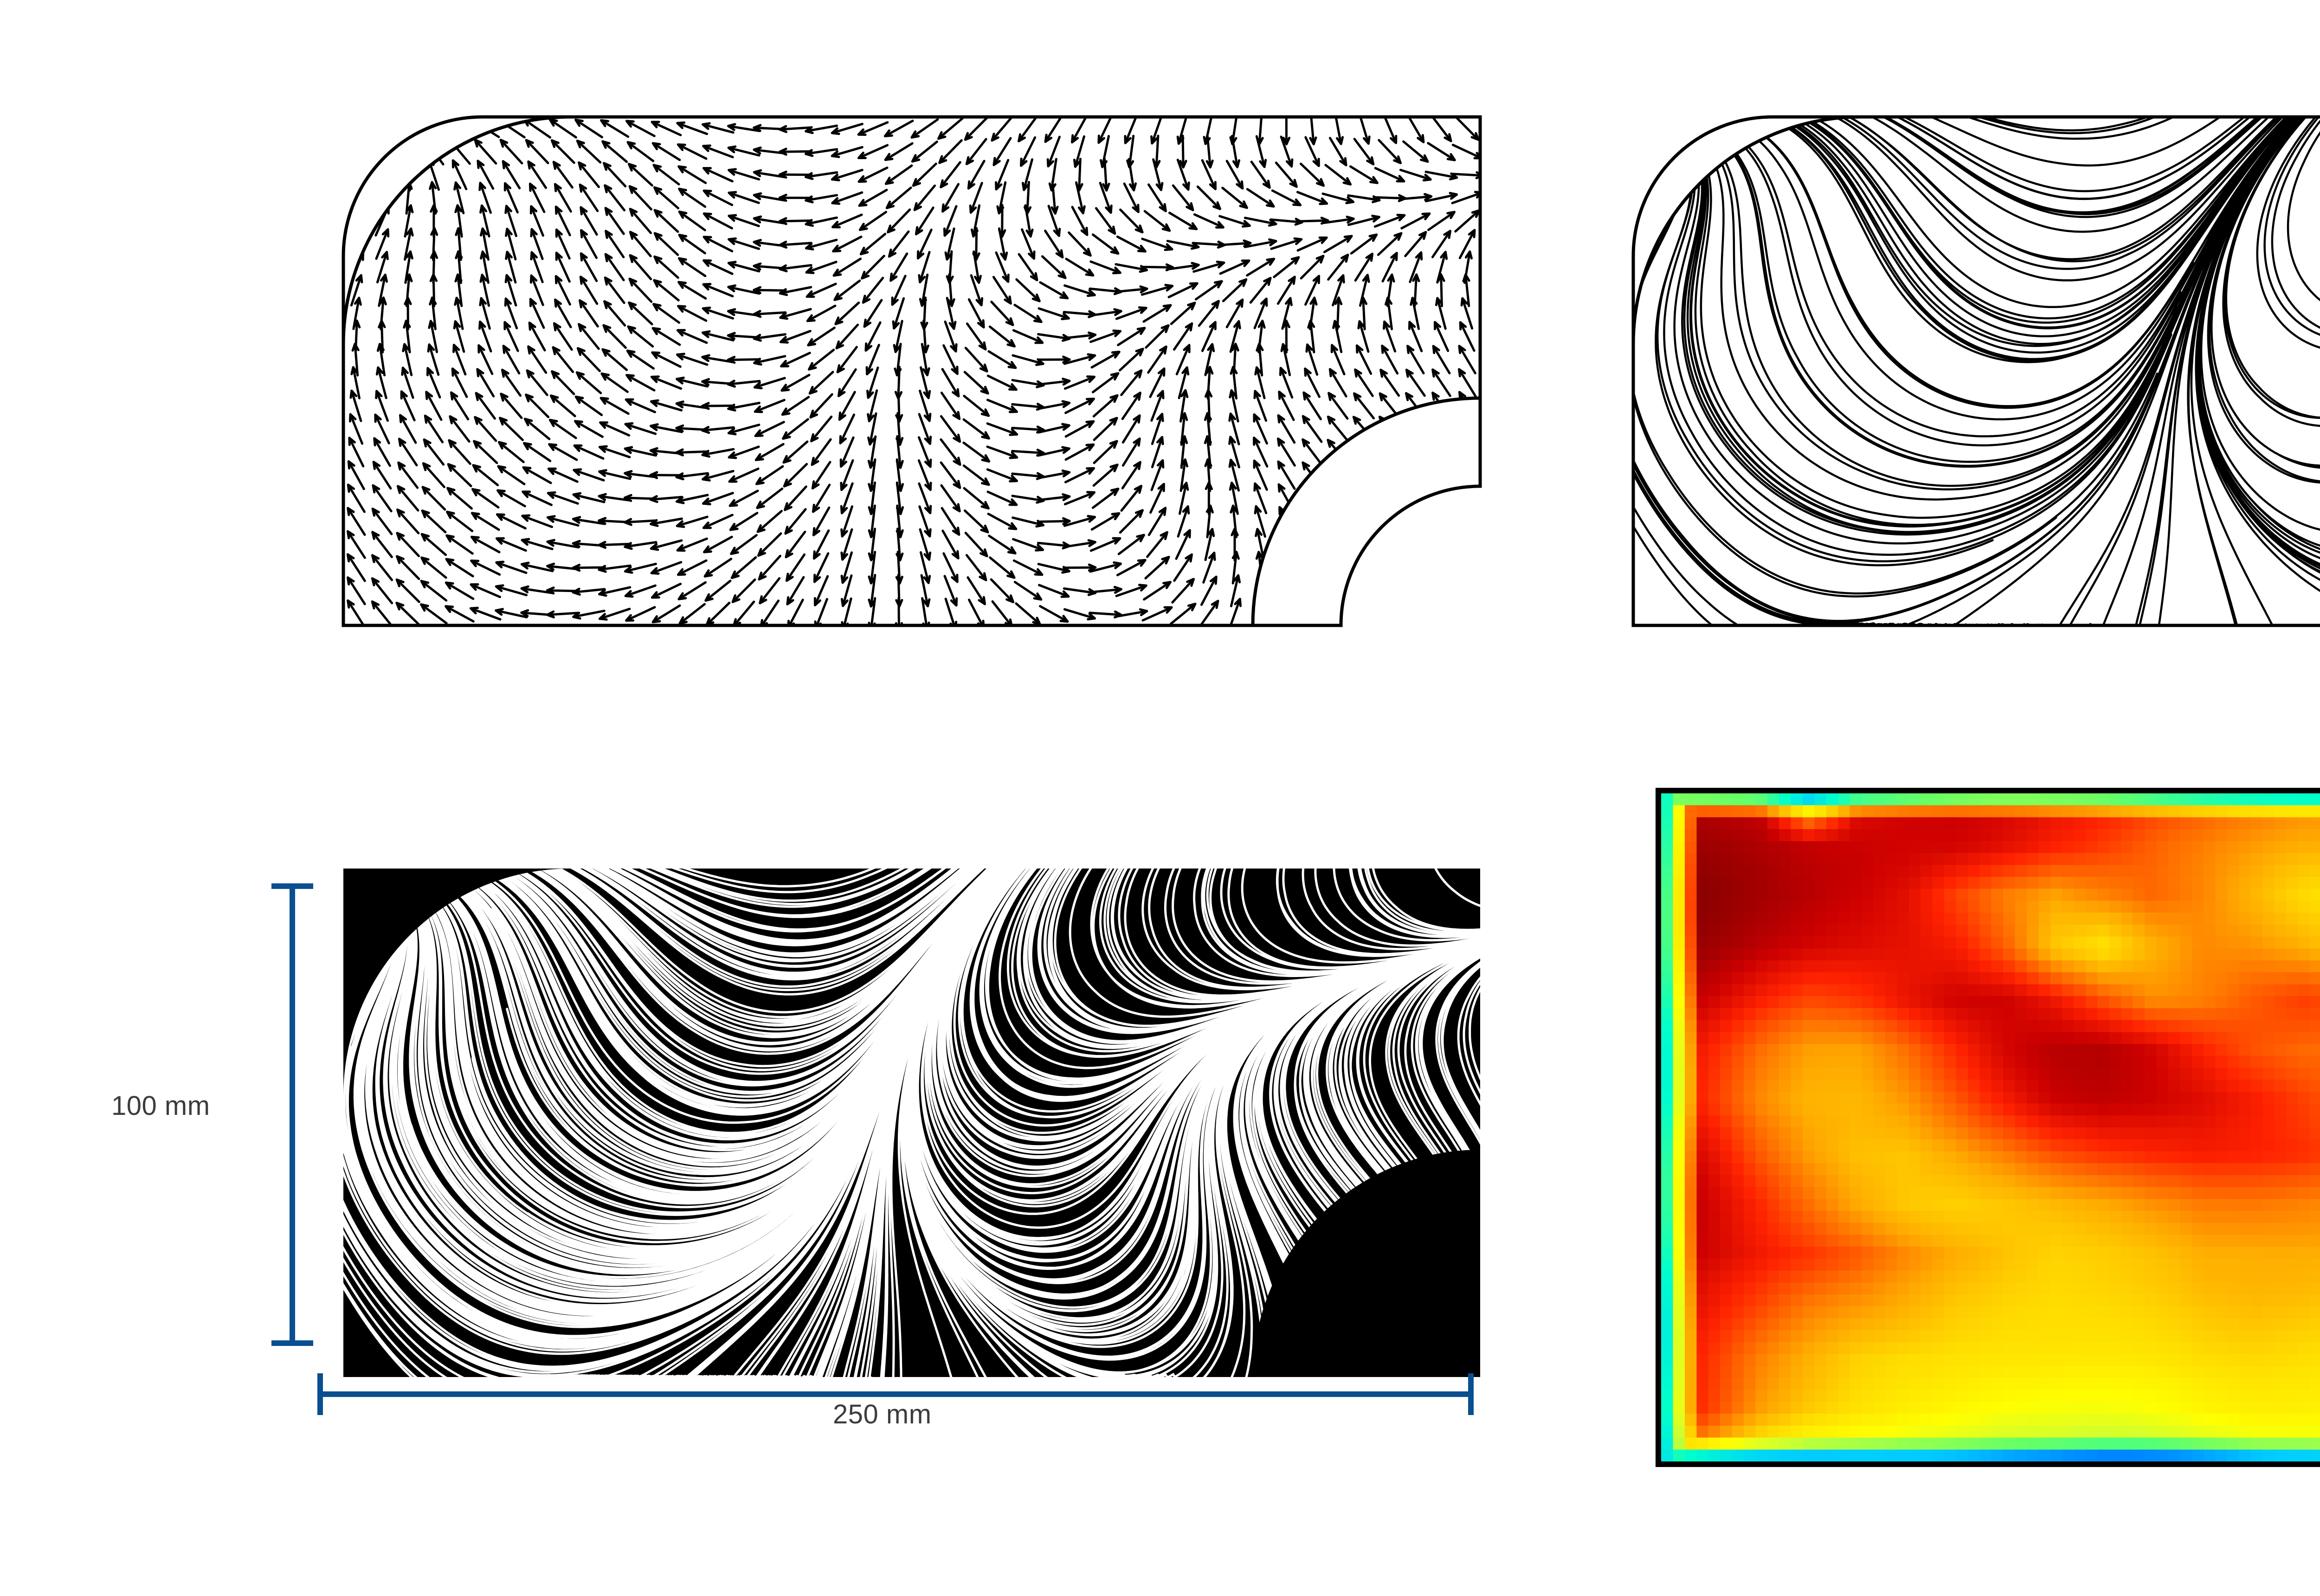  I want to click on dimension-width-label: 250 mm, so click(883, 1414).